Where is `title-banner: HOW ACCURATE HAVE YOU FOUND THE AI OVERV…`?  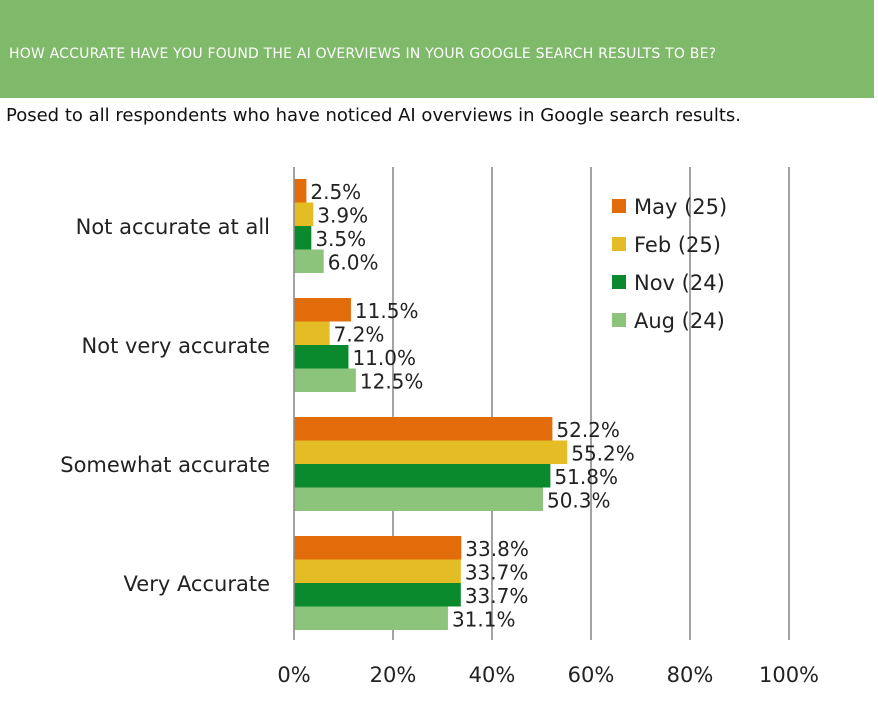 title-banner: HOW ACCURATE HAVE YOU FOUND THE AI OVERV… is located at coordinates (437, 49).